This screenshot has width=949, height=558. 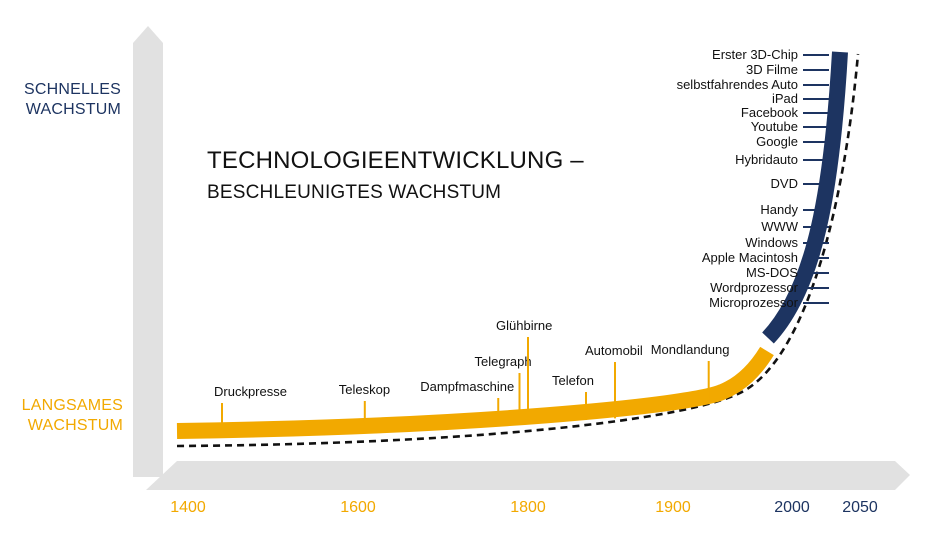 I want to click on y-axis-arrow, so click(x=148, y=251).